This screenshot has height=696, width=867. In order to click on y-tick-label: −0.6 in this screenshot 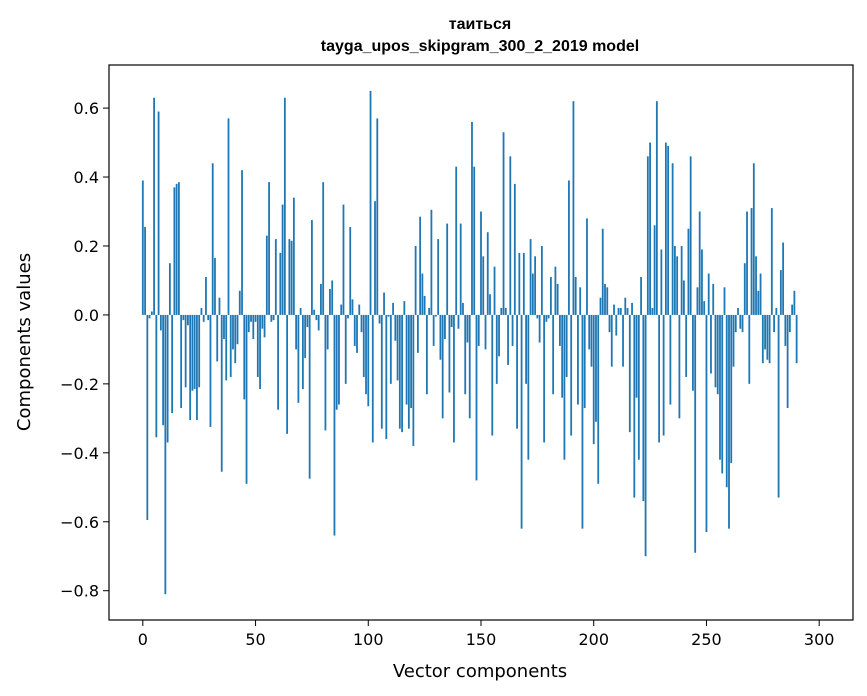, I will do `click(79, 522)`.